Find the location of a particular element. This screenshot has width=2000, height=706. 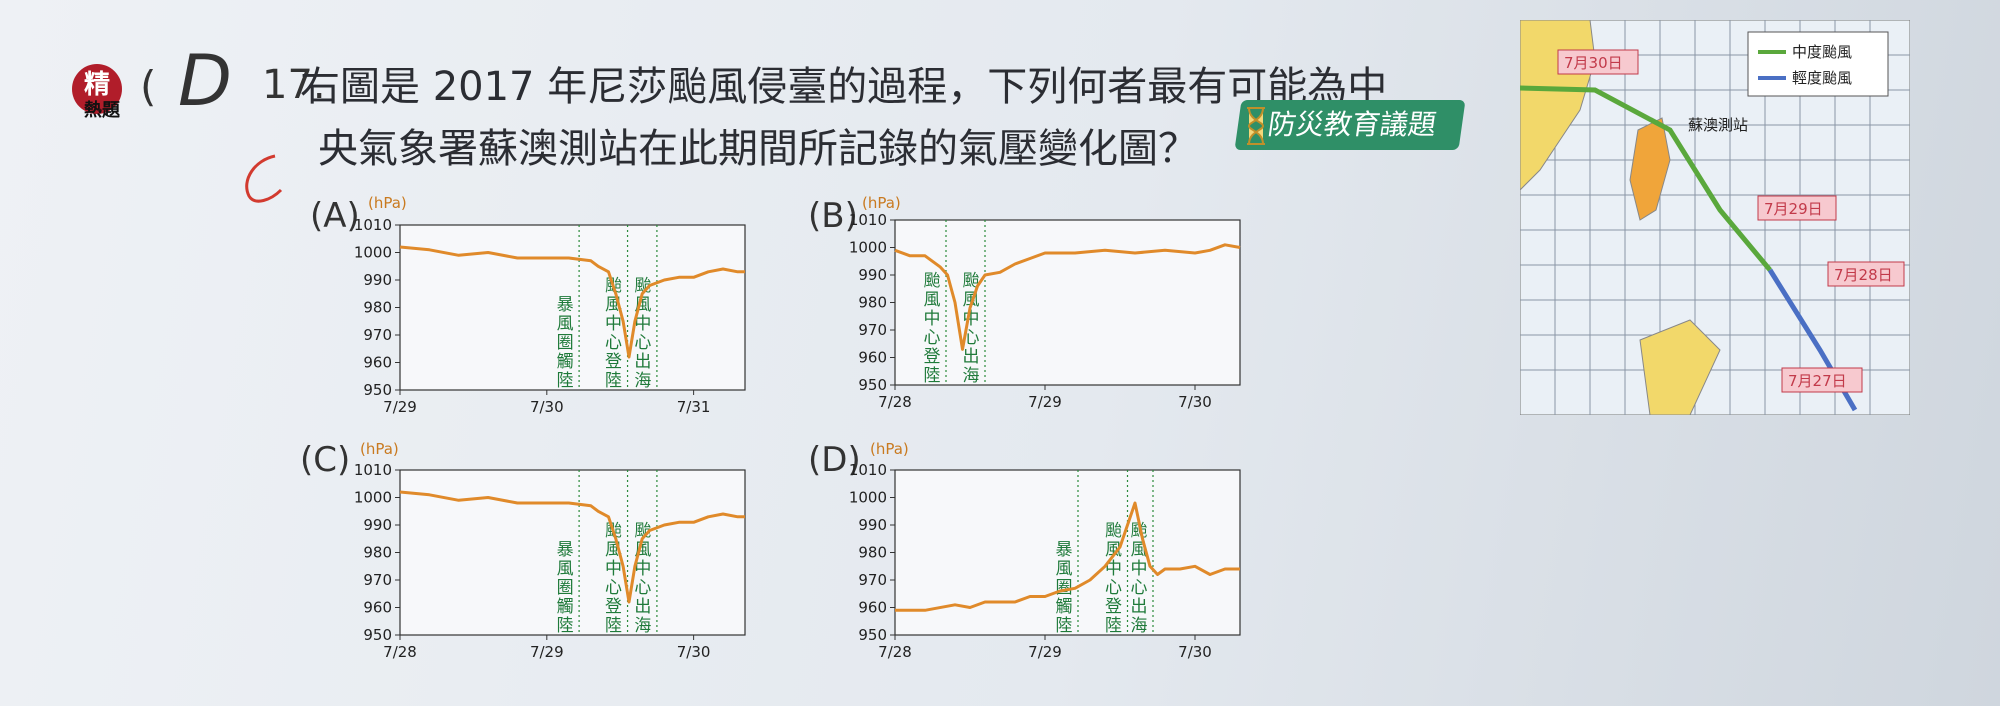

option-b-label: (B) is located at coordinates (833, 216).